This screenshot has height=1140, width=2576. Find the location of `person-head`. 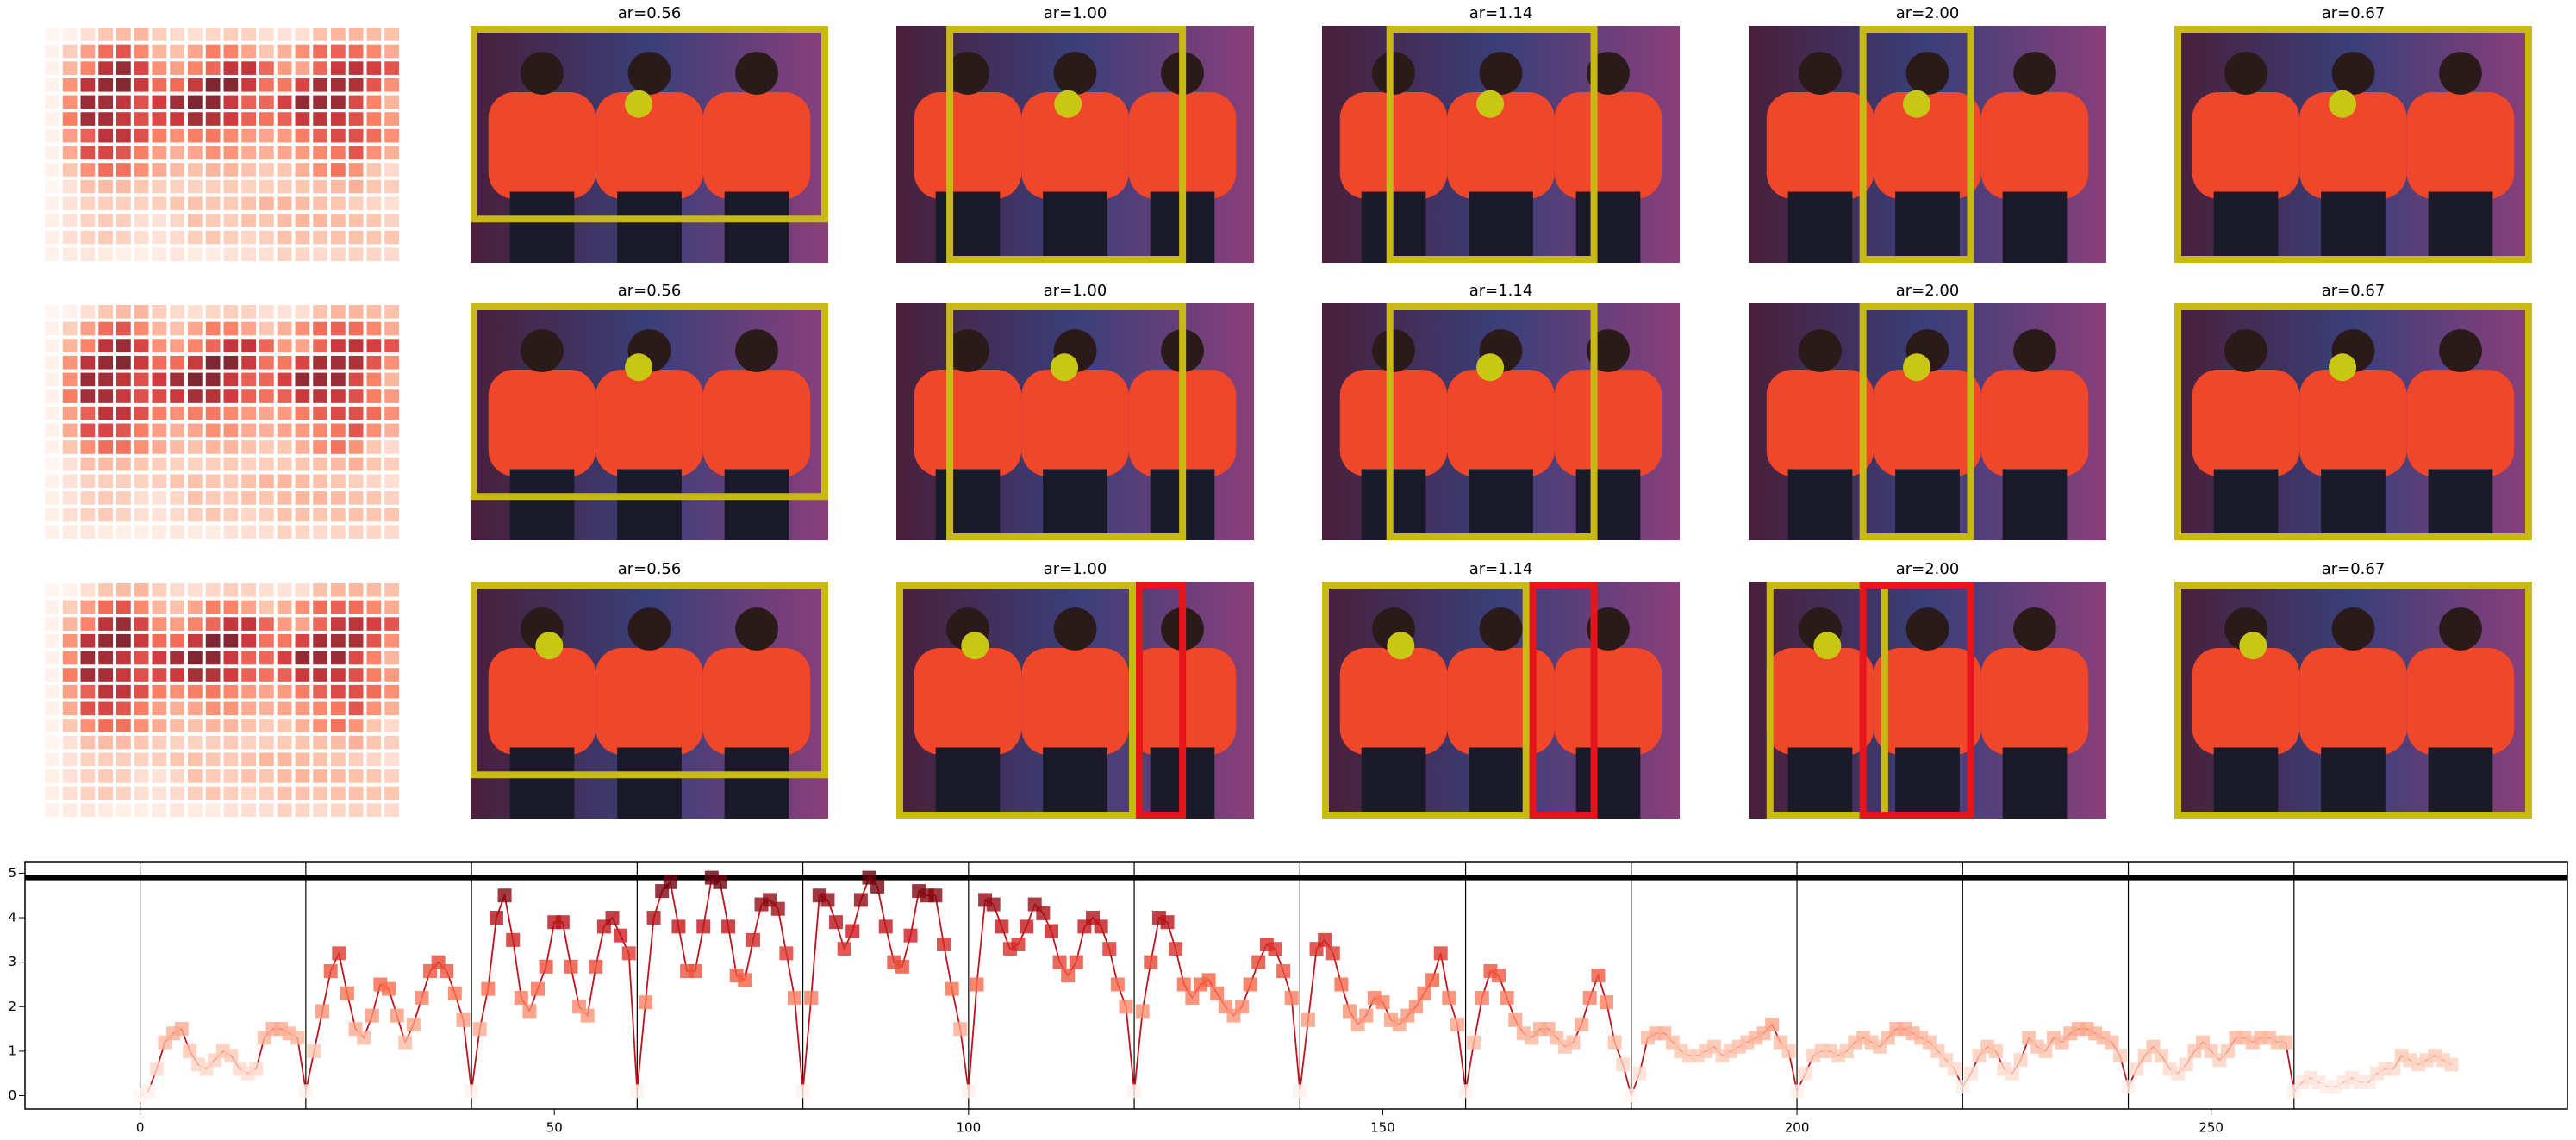

person-head is located at coordinates (1501, 73).